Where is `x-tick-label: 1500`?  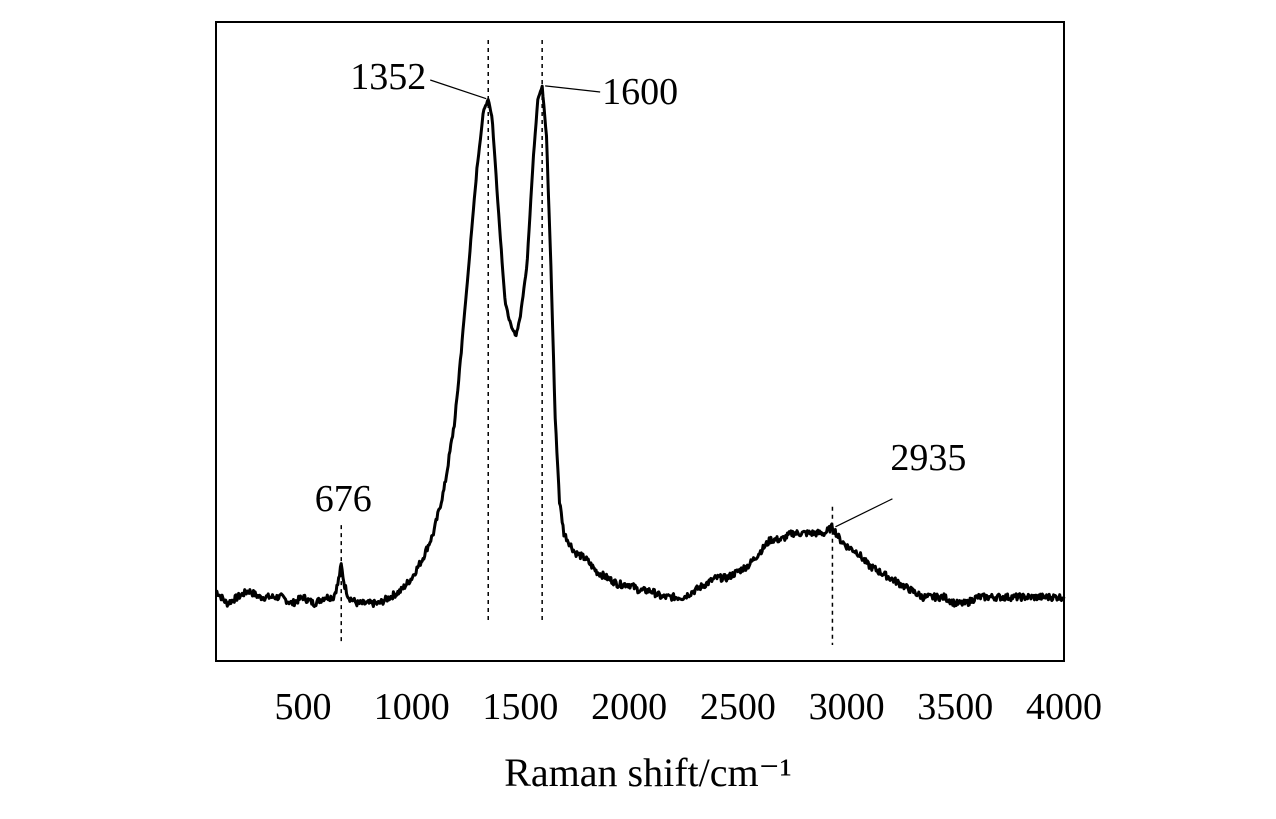 x-tick-label: 1500 is located at coordinates (520, 707).